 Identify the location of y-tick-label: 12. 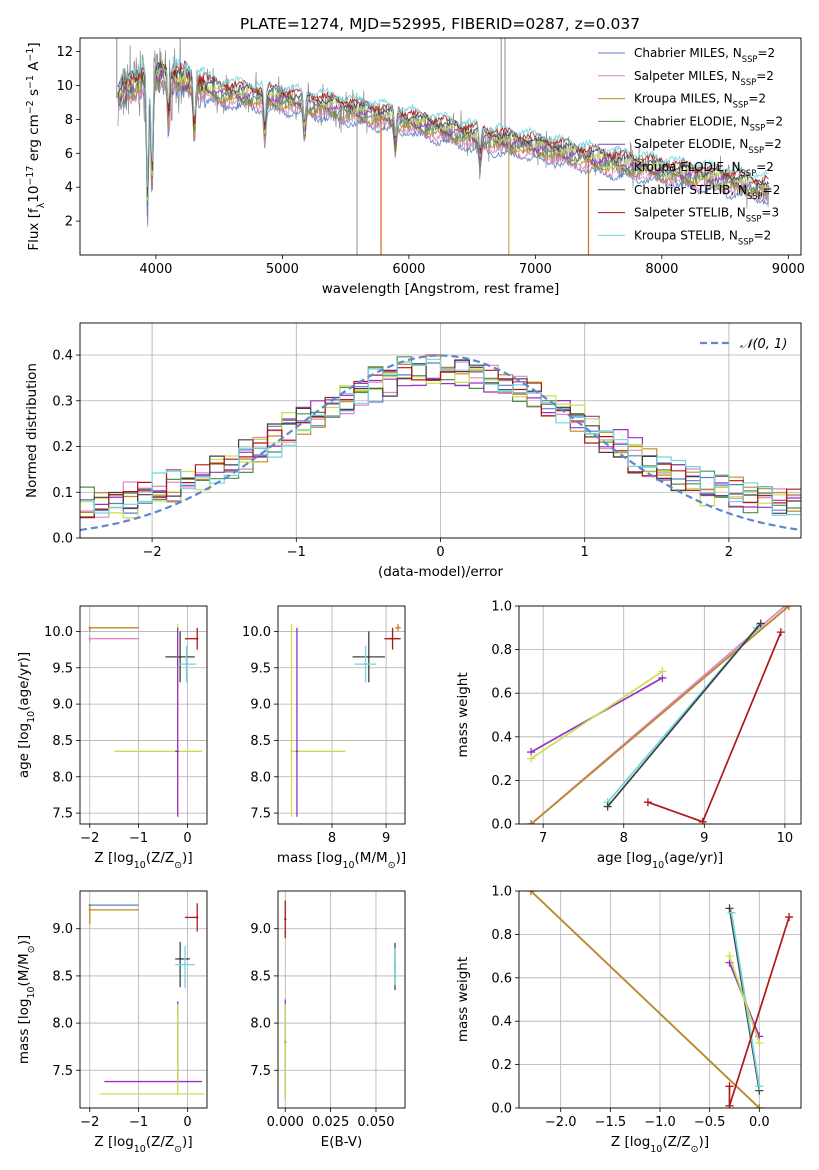
(64, 52).